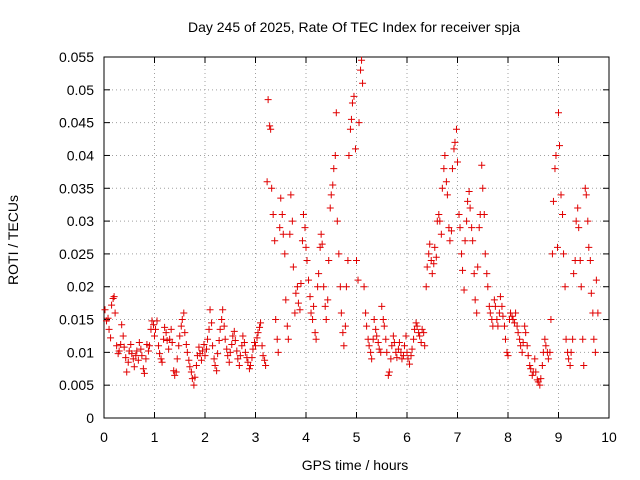 The image size is (640, 480). Describe the element at coordinates (80, 90) in the screenshot. I see `y-tick-label: 0.05` at that location.